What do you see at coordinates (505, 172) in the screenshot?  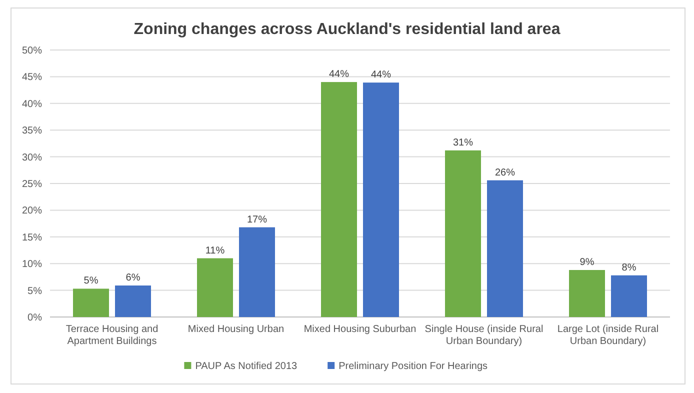 I see `data-label: 26%` at bounding box center [505, 172].